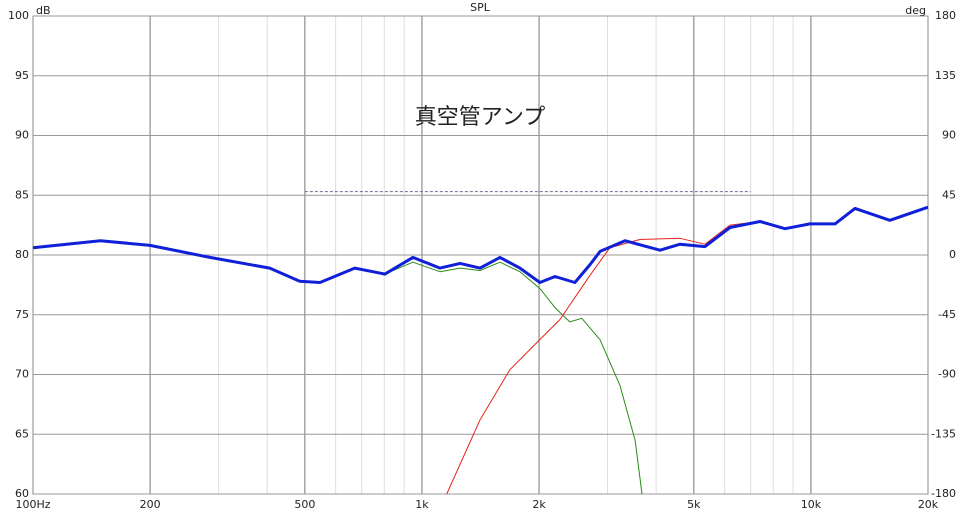 The height and width of the screenshot is (513, 960). What do you see at coordinates (949, 194) in the screenshot?
I see `y2-tick-label: 45` at bounding box center [949, 194].